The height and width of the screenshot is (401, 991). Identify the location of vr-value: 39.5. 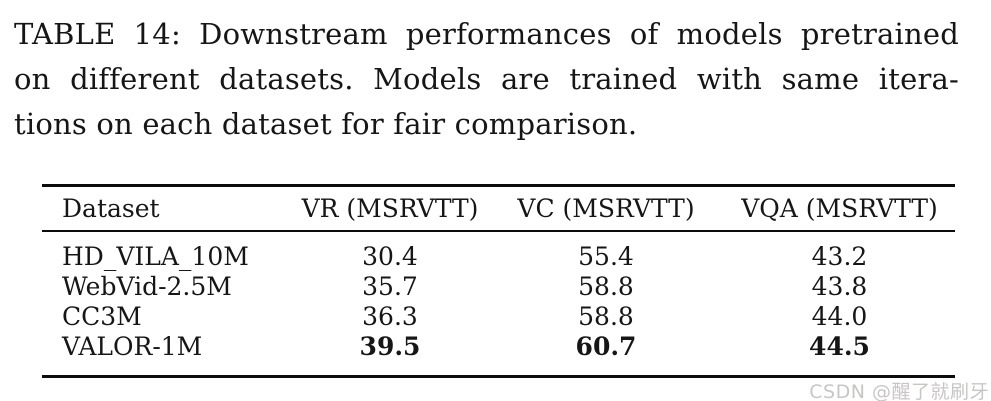
(390, 346).